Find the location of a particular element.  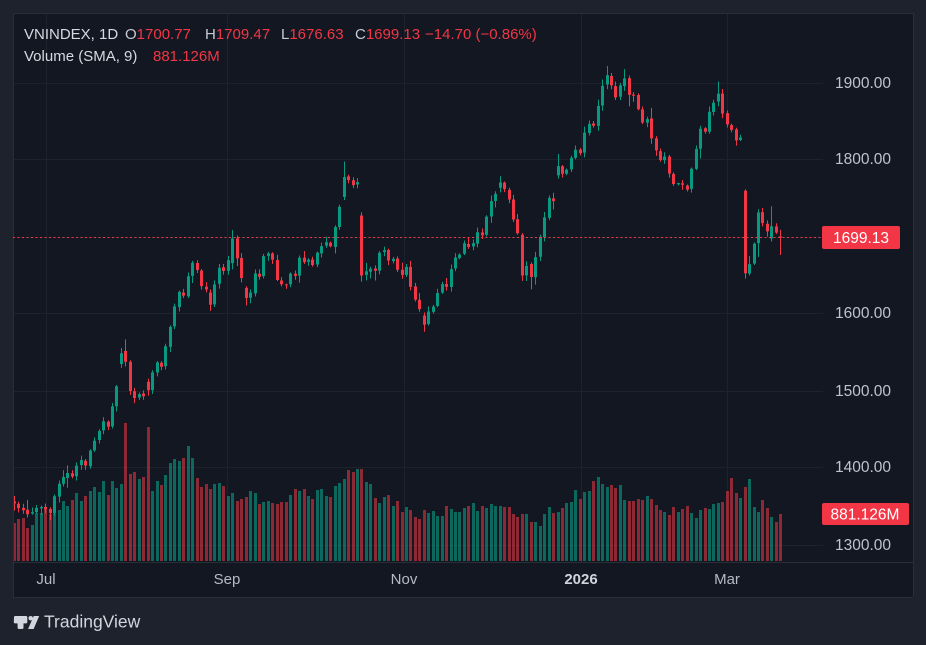

svg-text: 1800.00 is located at coordinates (863, 159).